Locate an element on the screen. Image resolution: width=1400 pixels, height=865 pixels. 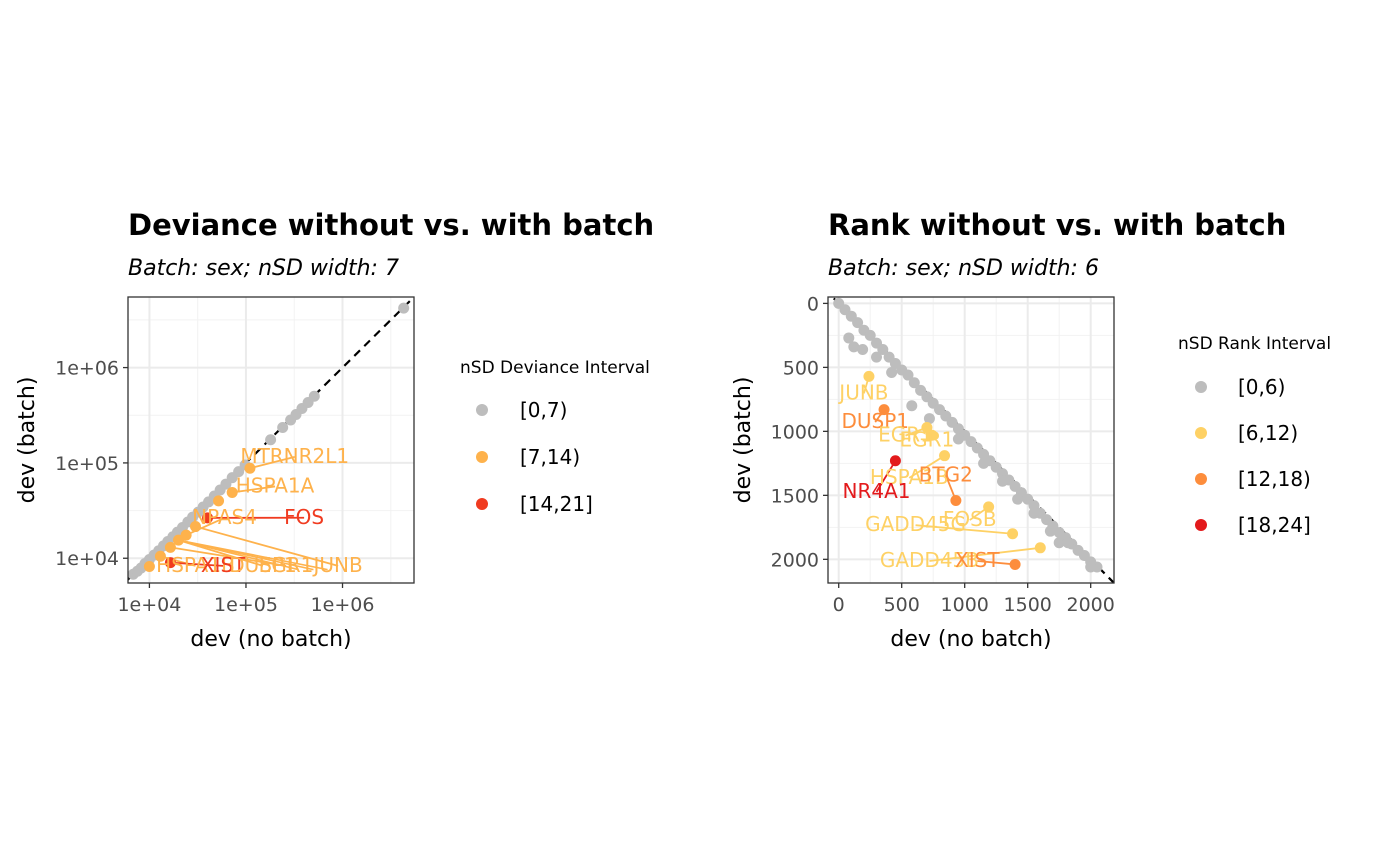
y-tick-label: 1000 is located at coordinates (795, 432).